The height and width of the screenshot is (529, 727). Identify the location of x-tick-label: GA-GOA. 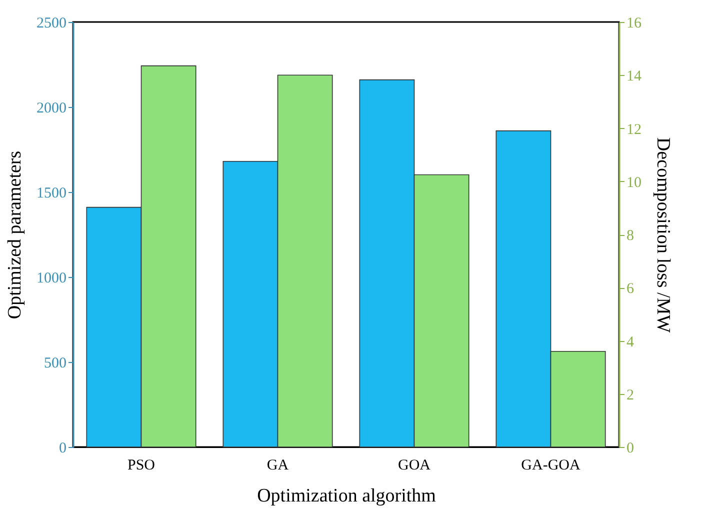
(550, 466).